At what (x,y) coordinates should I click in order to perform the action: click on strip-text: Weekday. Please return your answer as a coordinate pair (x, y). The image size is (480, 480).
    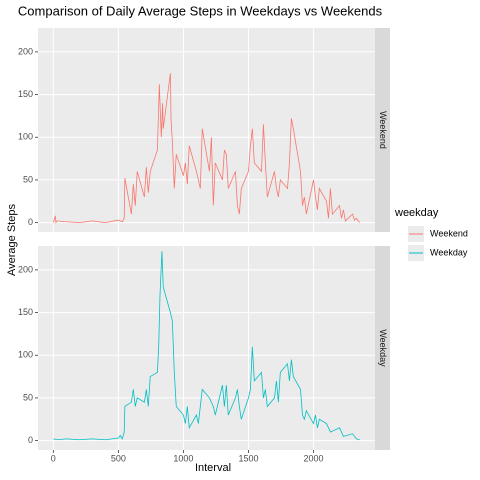
    Looking at the image, I should click on (383, 348).